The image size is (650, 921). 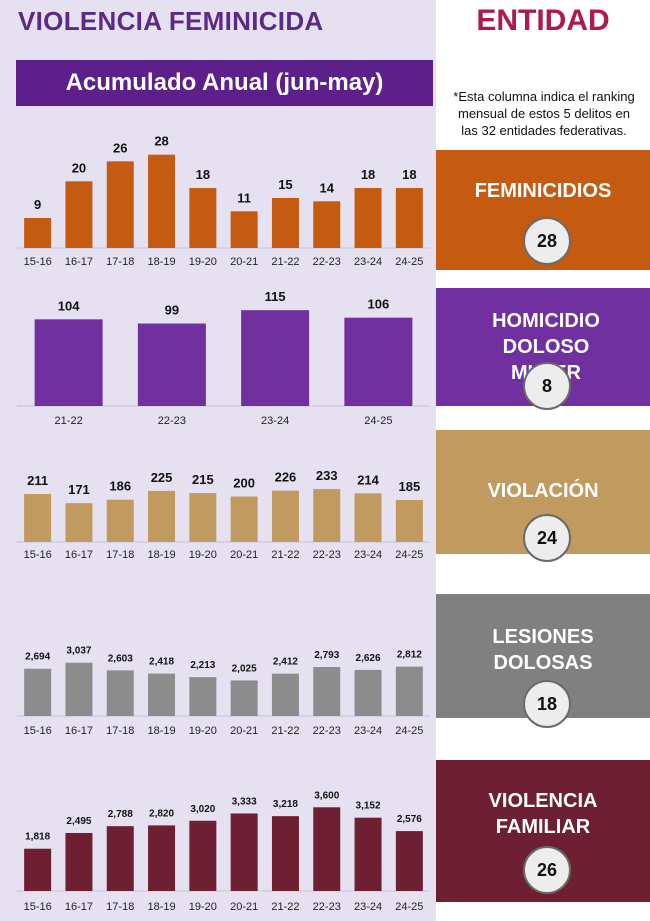 I want to click on data-label: 2,025, so click(x=244, y=668).